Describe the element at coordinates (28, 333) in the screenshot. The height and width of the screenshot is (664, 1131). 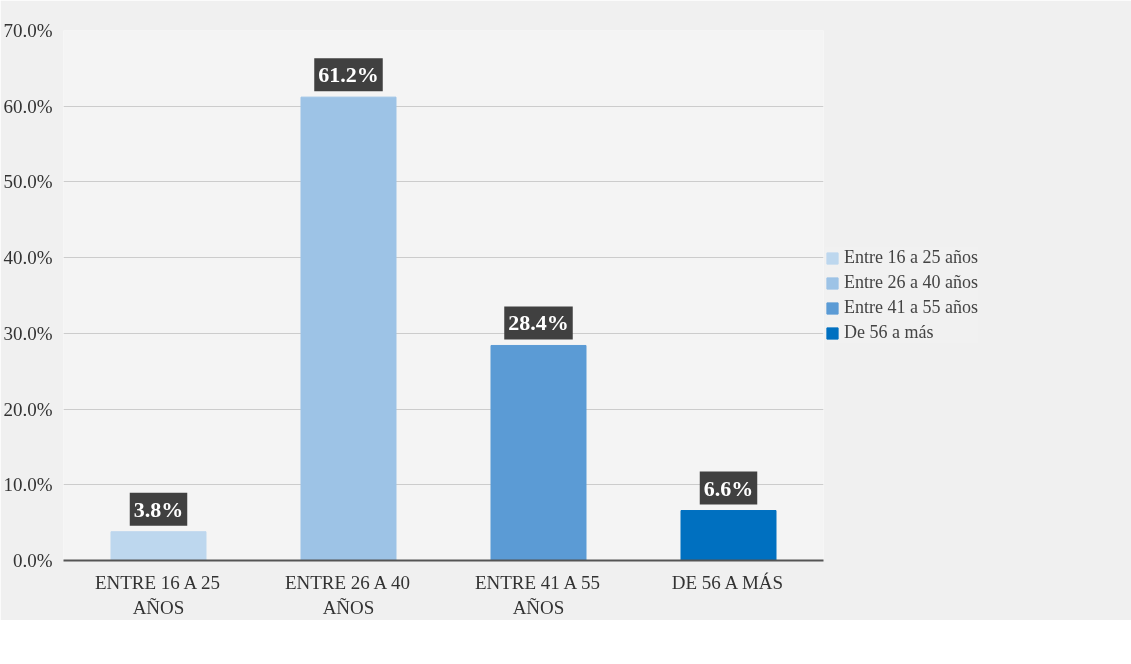
I see `y-tick-label: 30.0%` at that location.